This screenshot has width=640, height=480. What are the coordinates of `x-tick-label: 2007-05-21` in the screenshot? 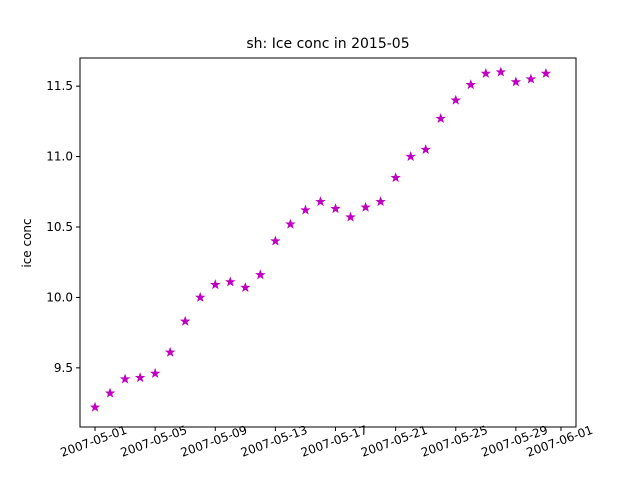 It's located at (394, 441).